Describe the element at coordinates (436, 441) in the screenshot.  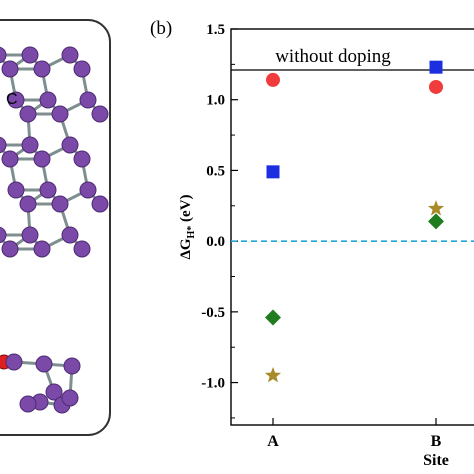
I see `x-tick-label: B` at that location.